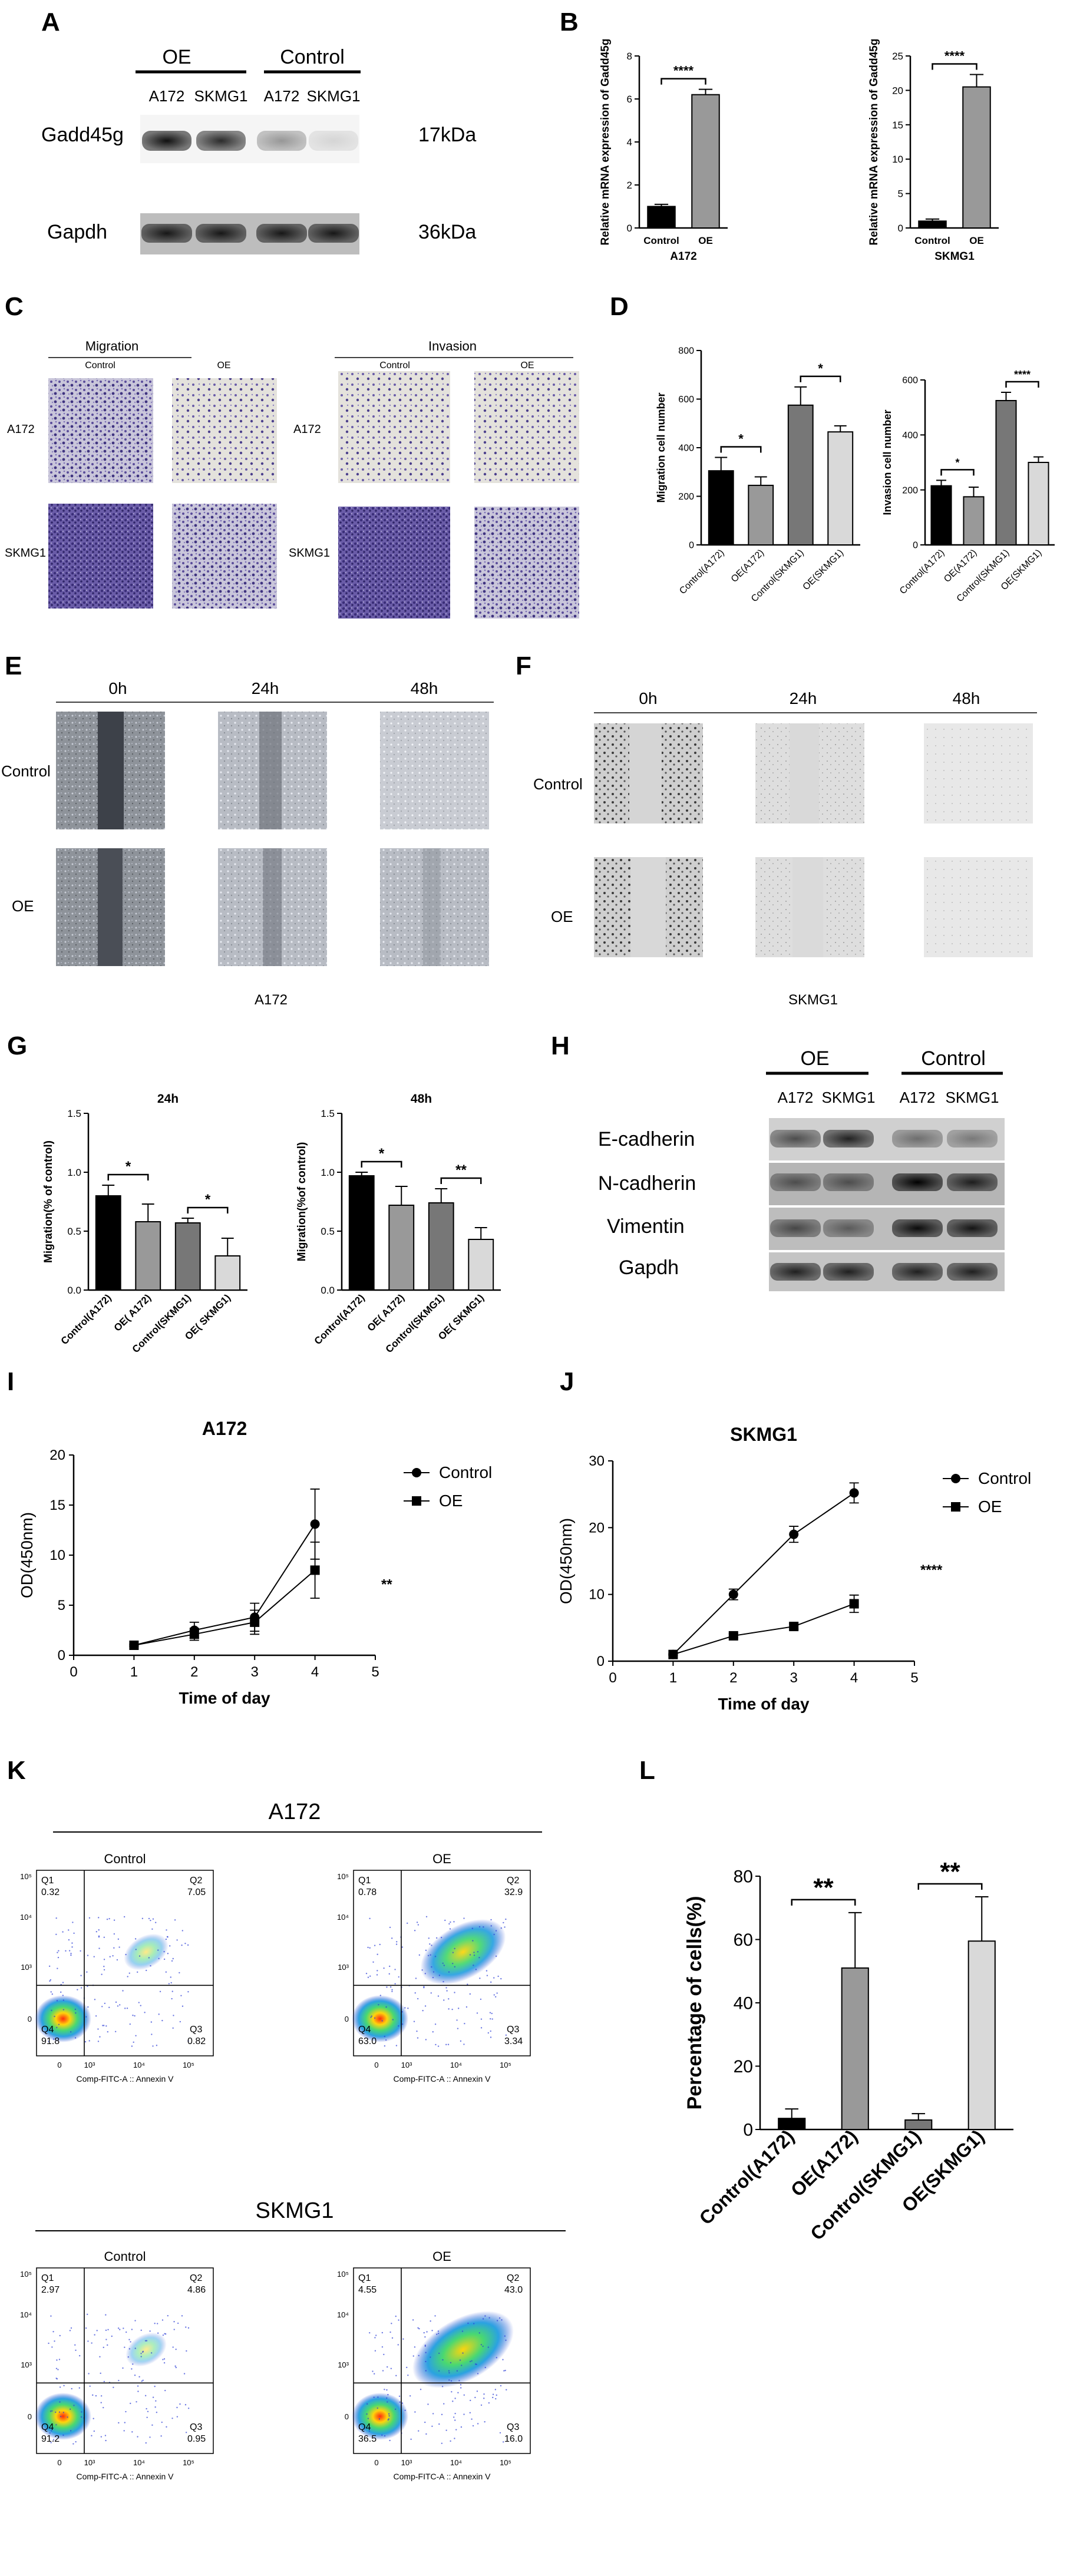  Describe the element at coordinates (196, 2439) in the screenshot. I see `flow-quadrant-value: 0.95` at that location.